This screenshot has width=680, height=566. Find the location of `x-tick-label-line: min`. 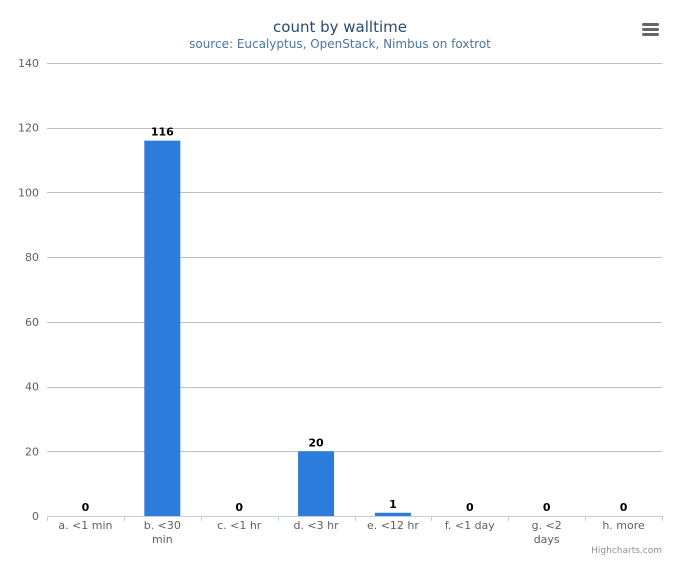

x-tick-label-line: min is located at coordinates (162, 539).